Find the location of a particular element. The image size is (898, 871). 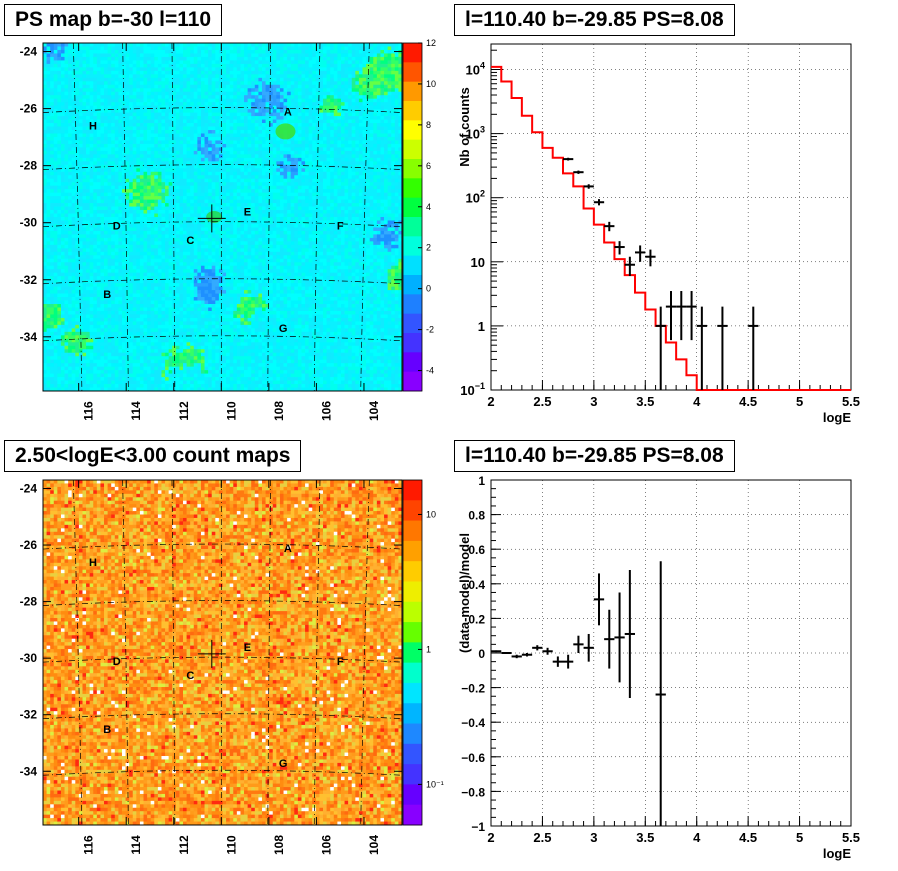

y-axis-label: Nb of counts is located at coordinates (464, 126).